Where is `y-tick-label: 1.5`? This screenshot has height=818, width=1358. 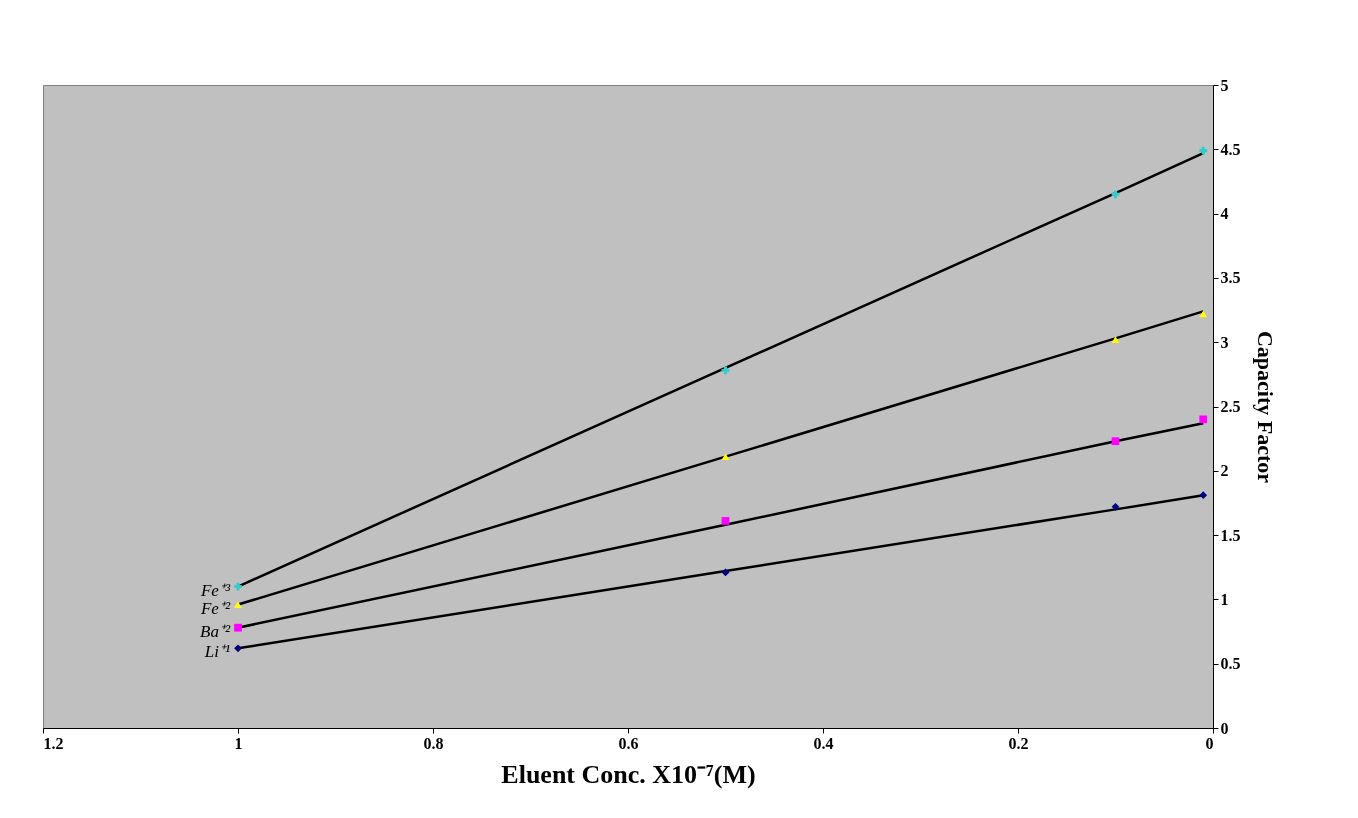 y-tick-label: 1.5 is located at coordinates (1230, 535).